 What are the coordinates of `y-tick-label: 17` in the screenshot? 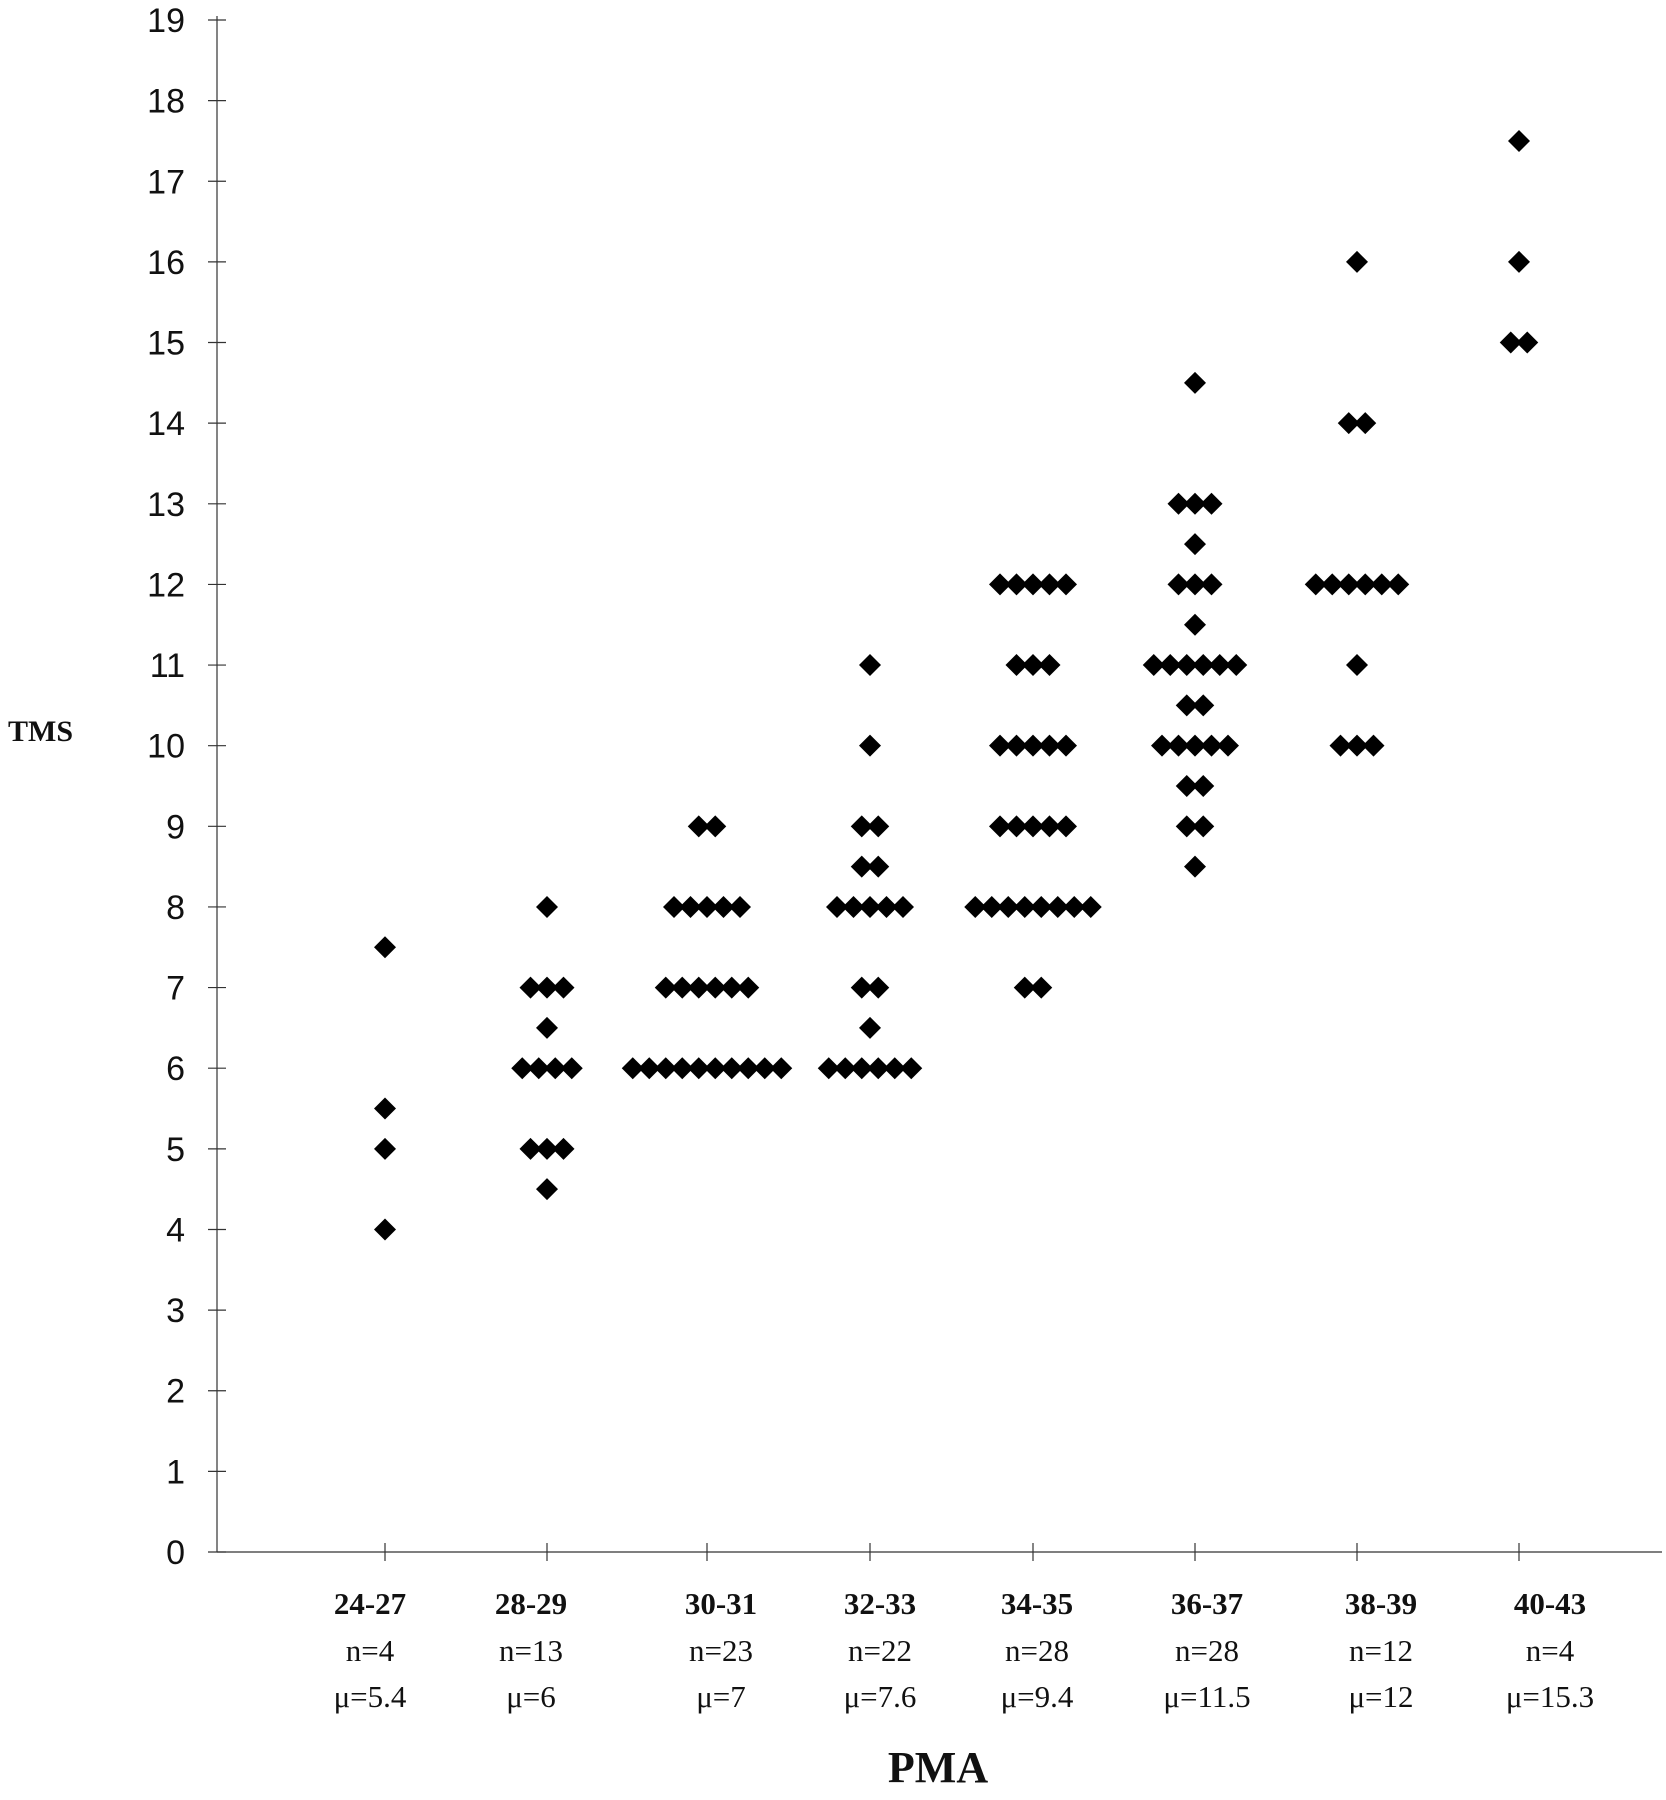 It's located at (166, 182).